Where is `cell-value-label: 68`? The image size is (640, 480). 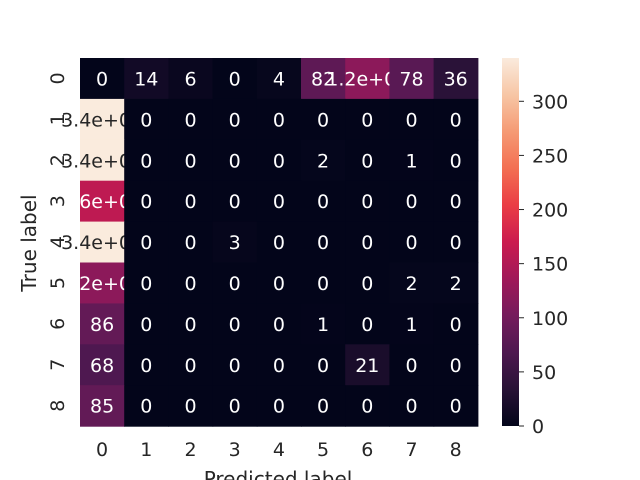
cell-value-label: 68 is located at coordinates (102, 366).